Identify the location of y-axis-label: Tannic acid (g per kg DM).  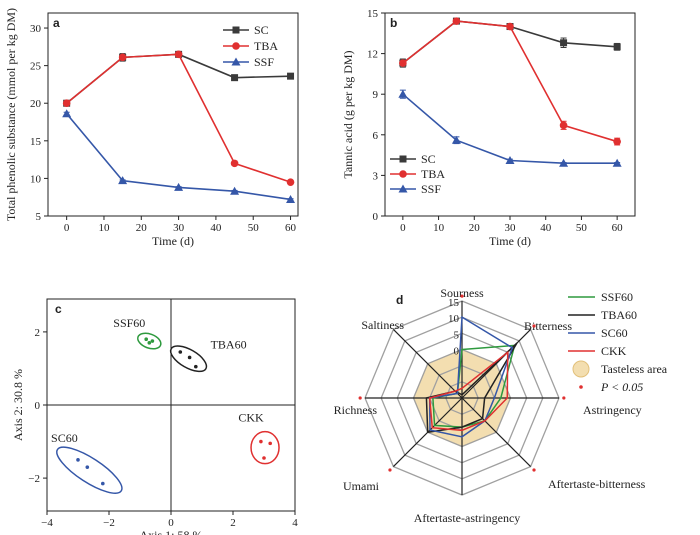
(348, 114).